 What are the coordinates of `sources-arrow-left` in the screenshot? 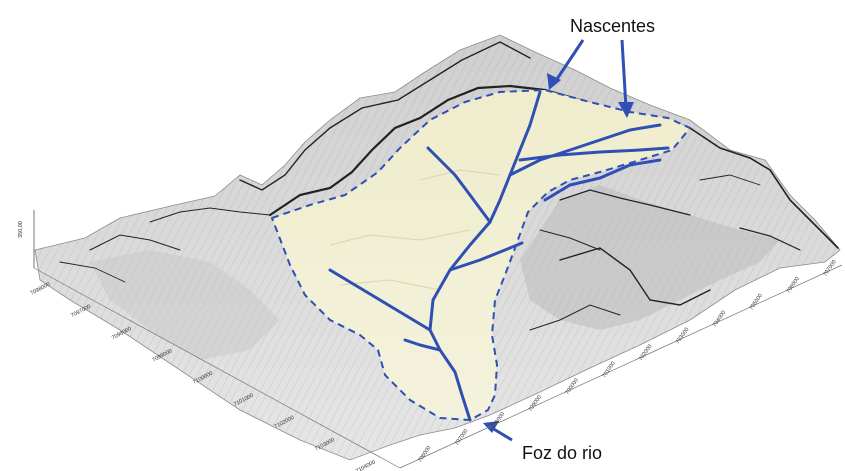 It's located at (569, 61).